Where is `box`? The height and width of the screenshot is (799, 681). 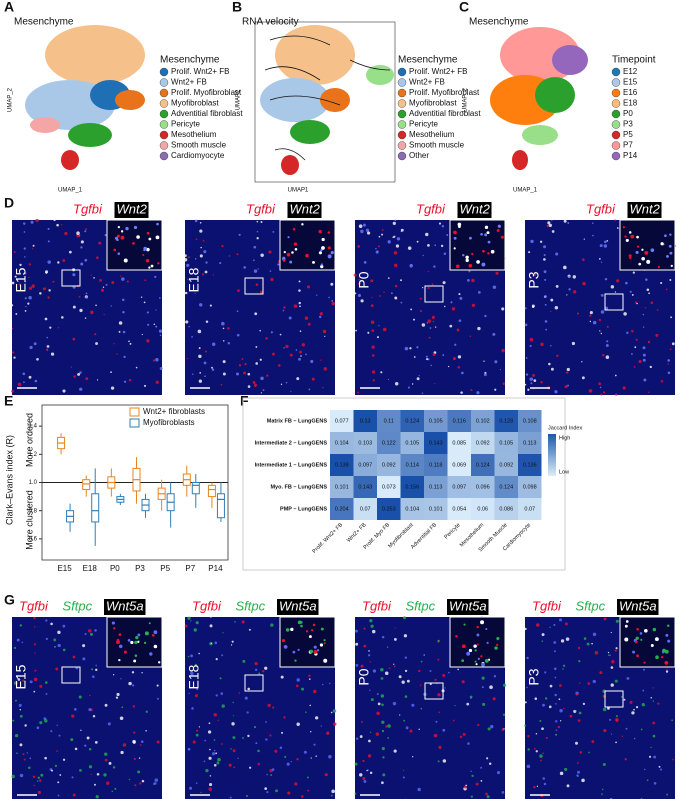 box is located at coordinates (220, 506).